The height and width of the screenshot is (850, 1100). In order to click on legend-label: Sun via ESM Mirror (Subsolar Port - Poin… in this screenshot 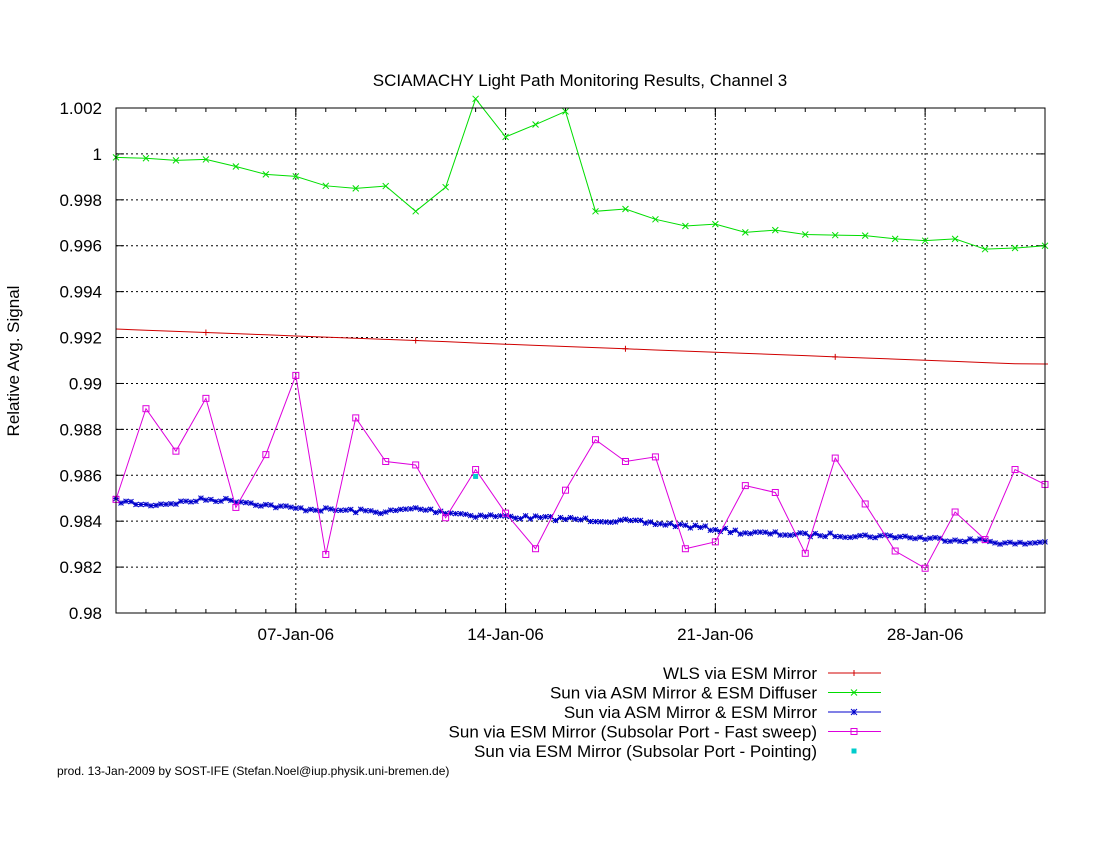, I will do `click(645, 751)`.